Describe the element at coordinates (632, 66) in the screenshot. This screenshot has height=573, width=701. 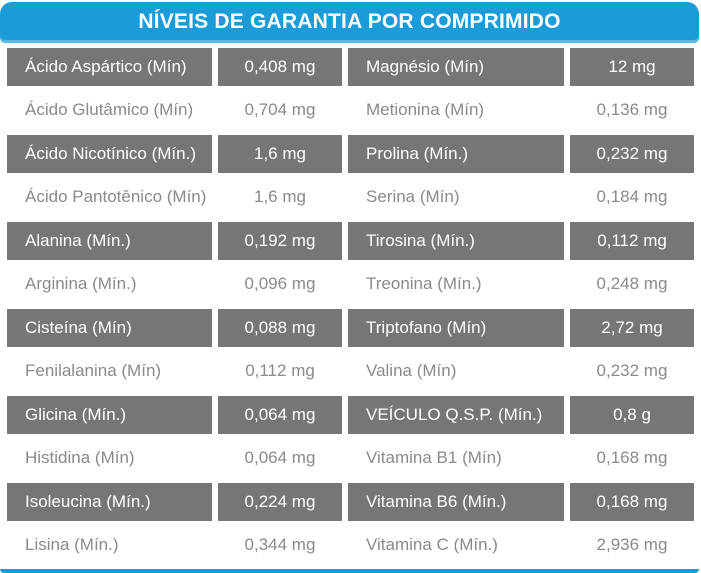
I see `nutrient-value-cell: 12 mg` at that location.